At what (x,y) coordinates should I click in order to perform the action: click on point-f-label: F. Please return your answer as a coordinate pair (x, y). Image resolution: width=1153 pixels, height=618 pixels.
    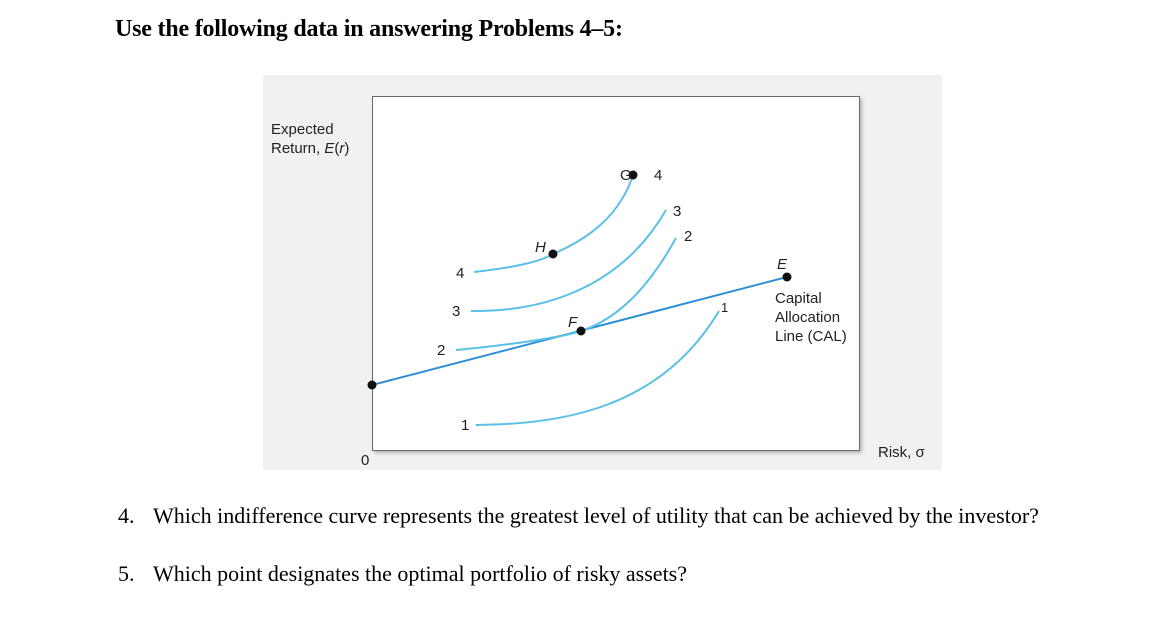
    Looking at the image, I should click on (573, 322).